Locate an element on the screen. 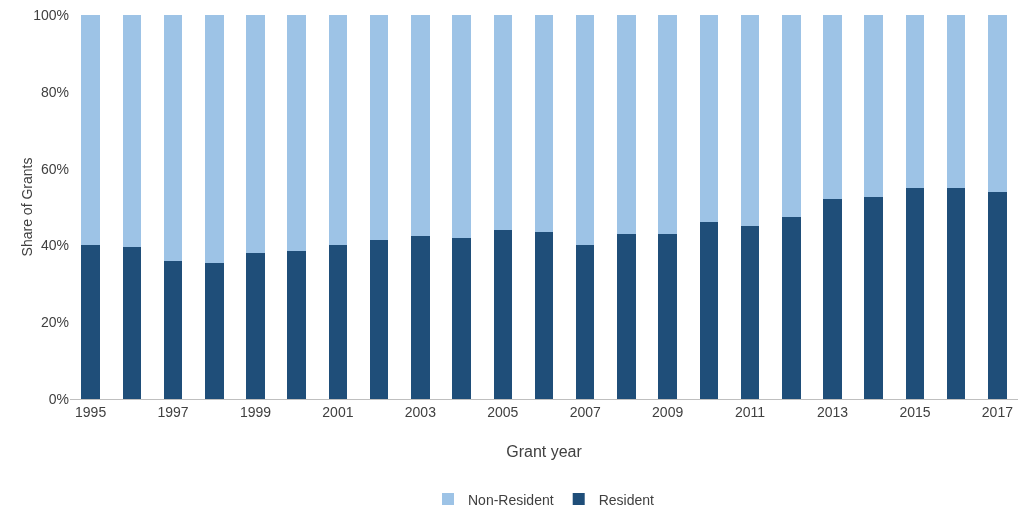  x-tick-label: 2011 is located at coordinates (750, 411).